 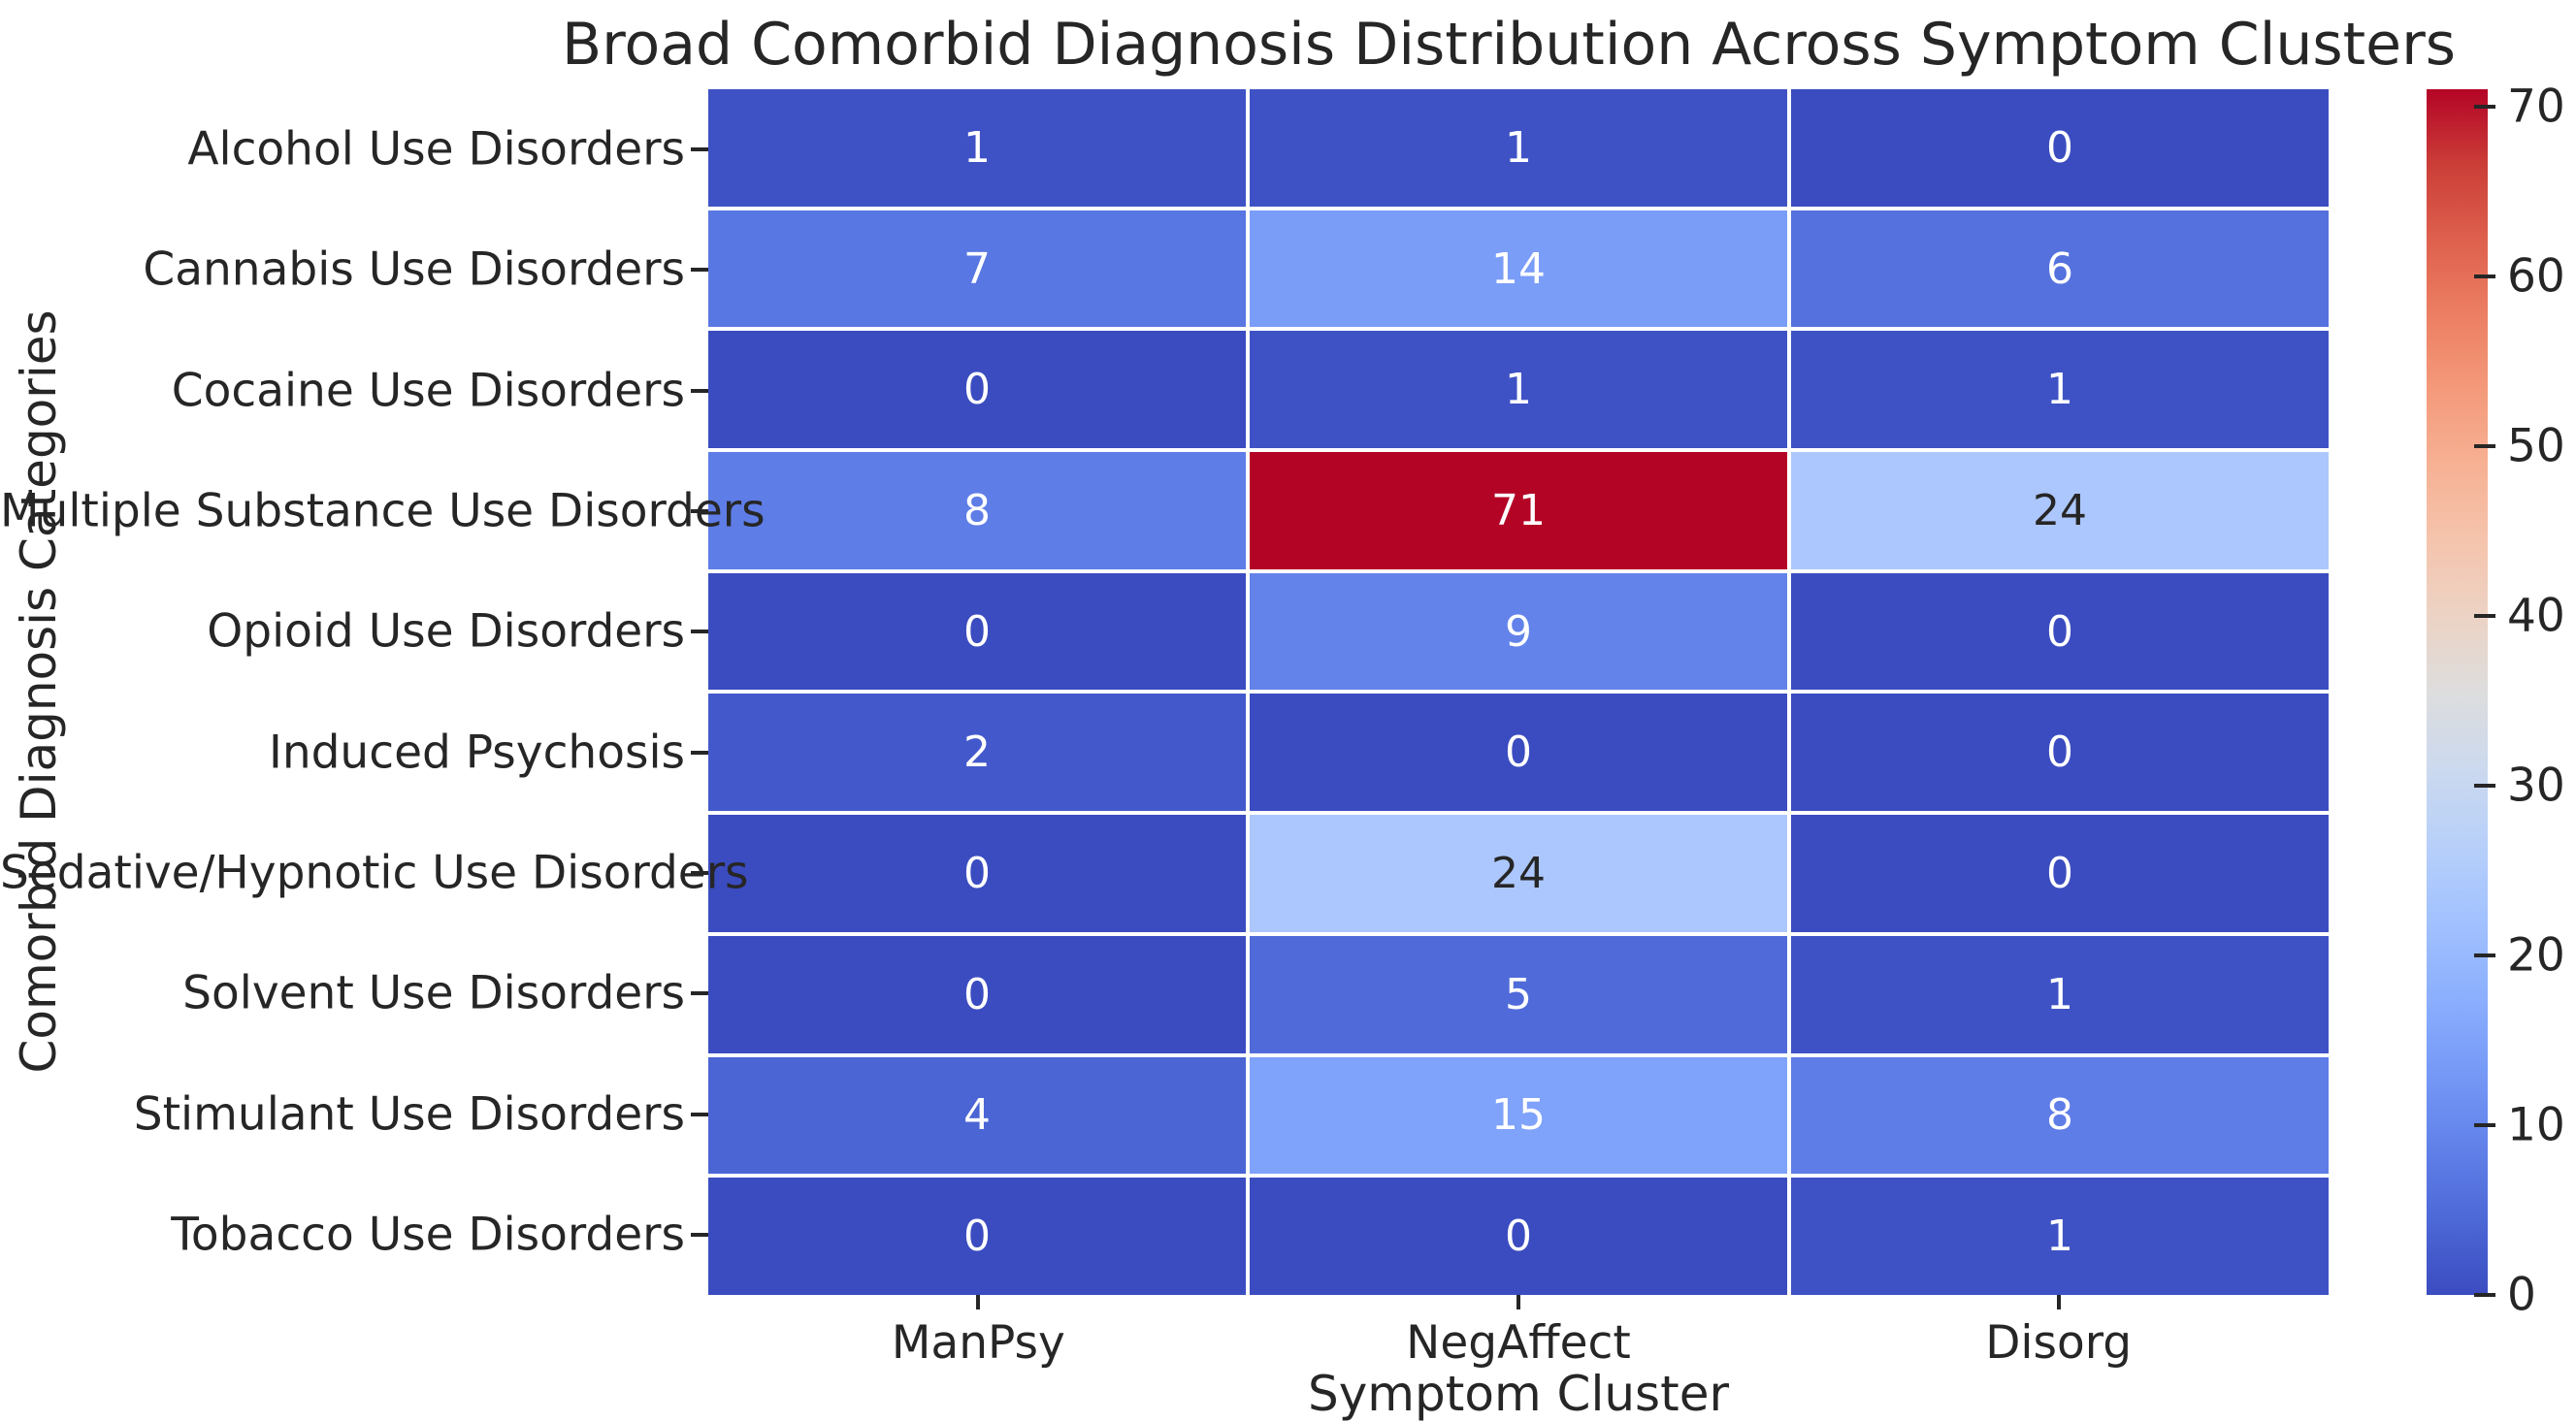 I want to click on y-tick-label: Opioid Use Disorders, so click(x=446, y=631).